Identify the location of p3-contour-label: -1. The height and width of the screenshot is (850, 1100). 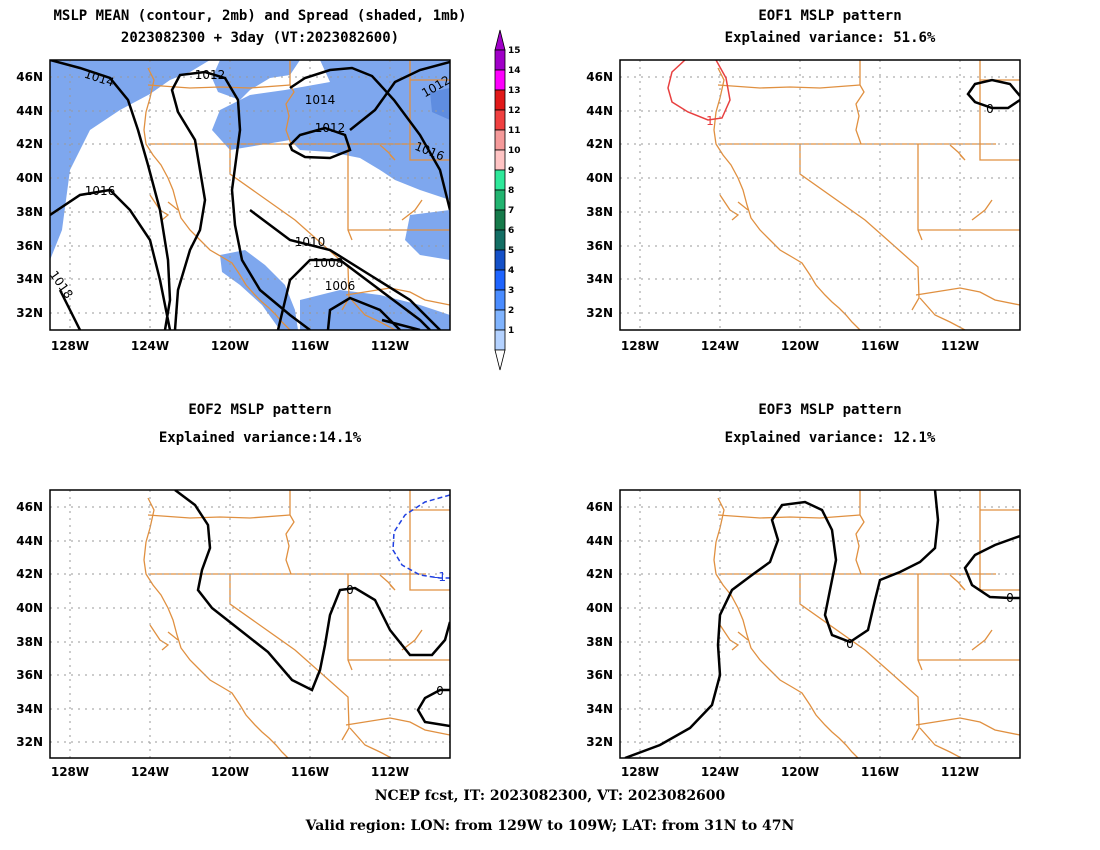
(440, 577).